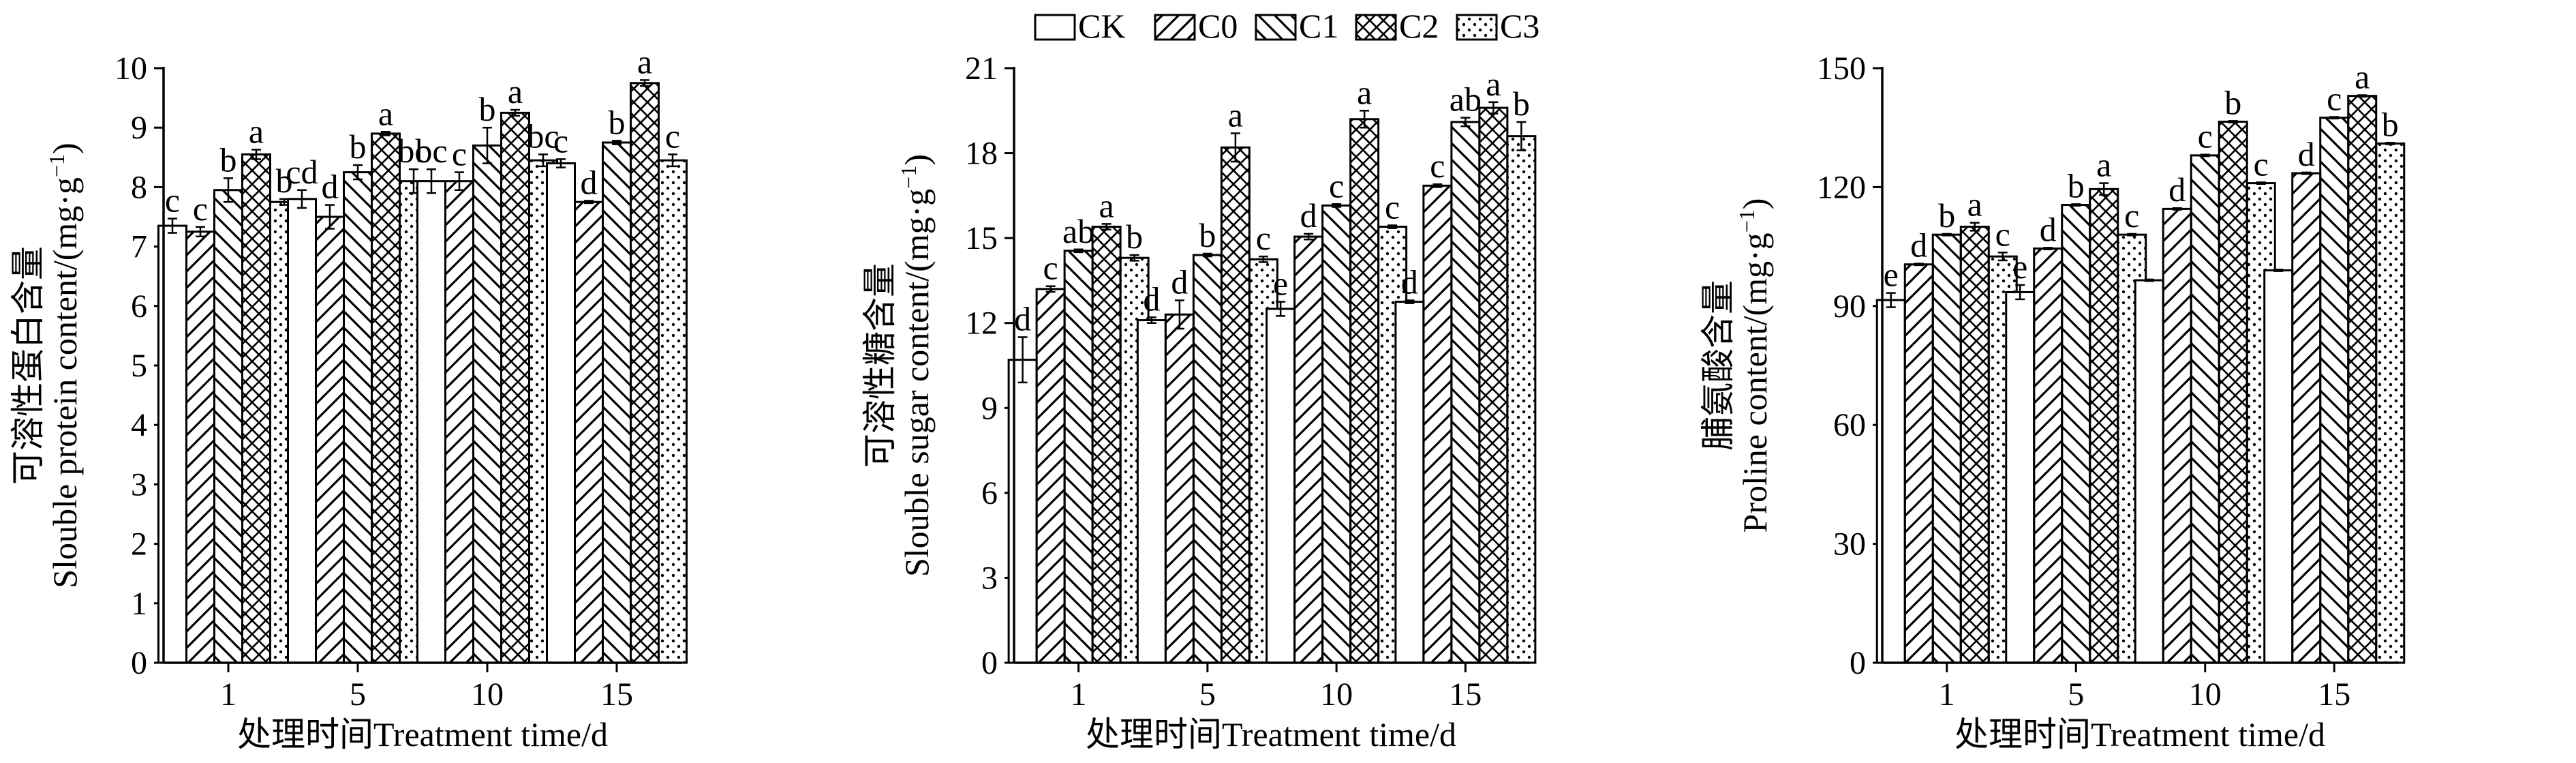 Image resolution: width=2576 pixels, height=763 pixels. What do you see at coordinates (1318, 26) in the screenshot?
I see `legend-label-c1: C1` at bounding box center [1318, 26].